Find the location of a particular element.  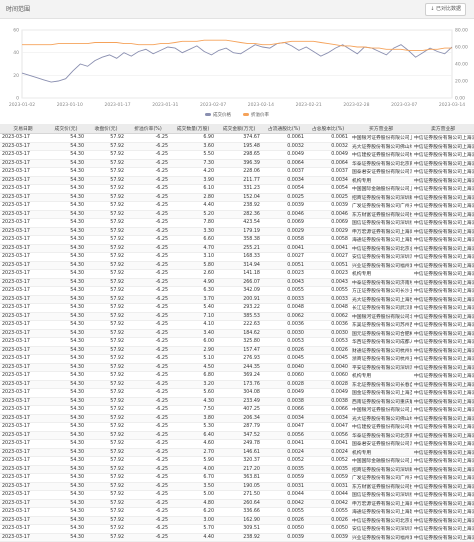

table-cell: 0.0066 is located at coordinates (328, 410).